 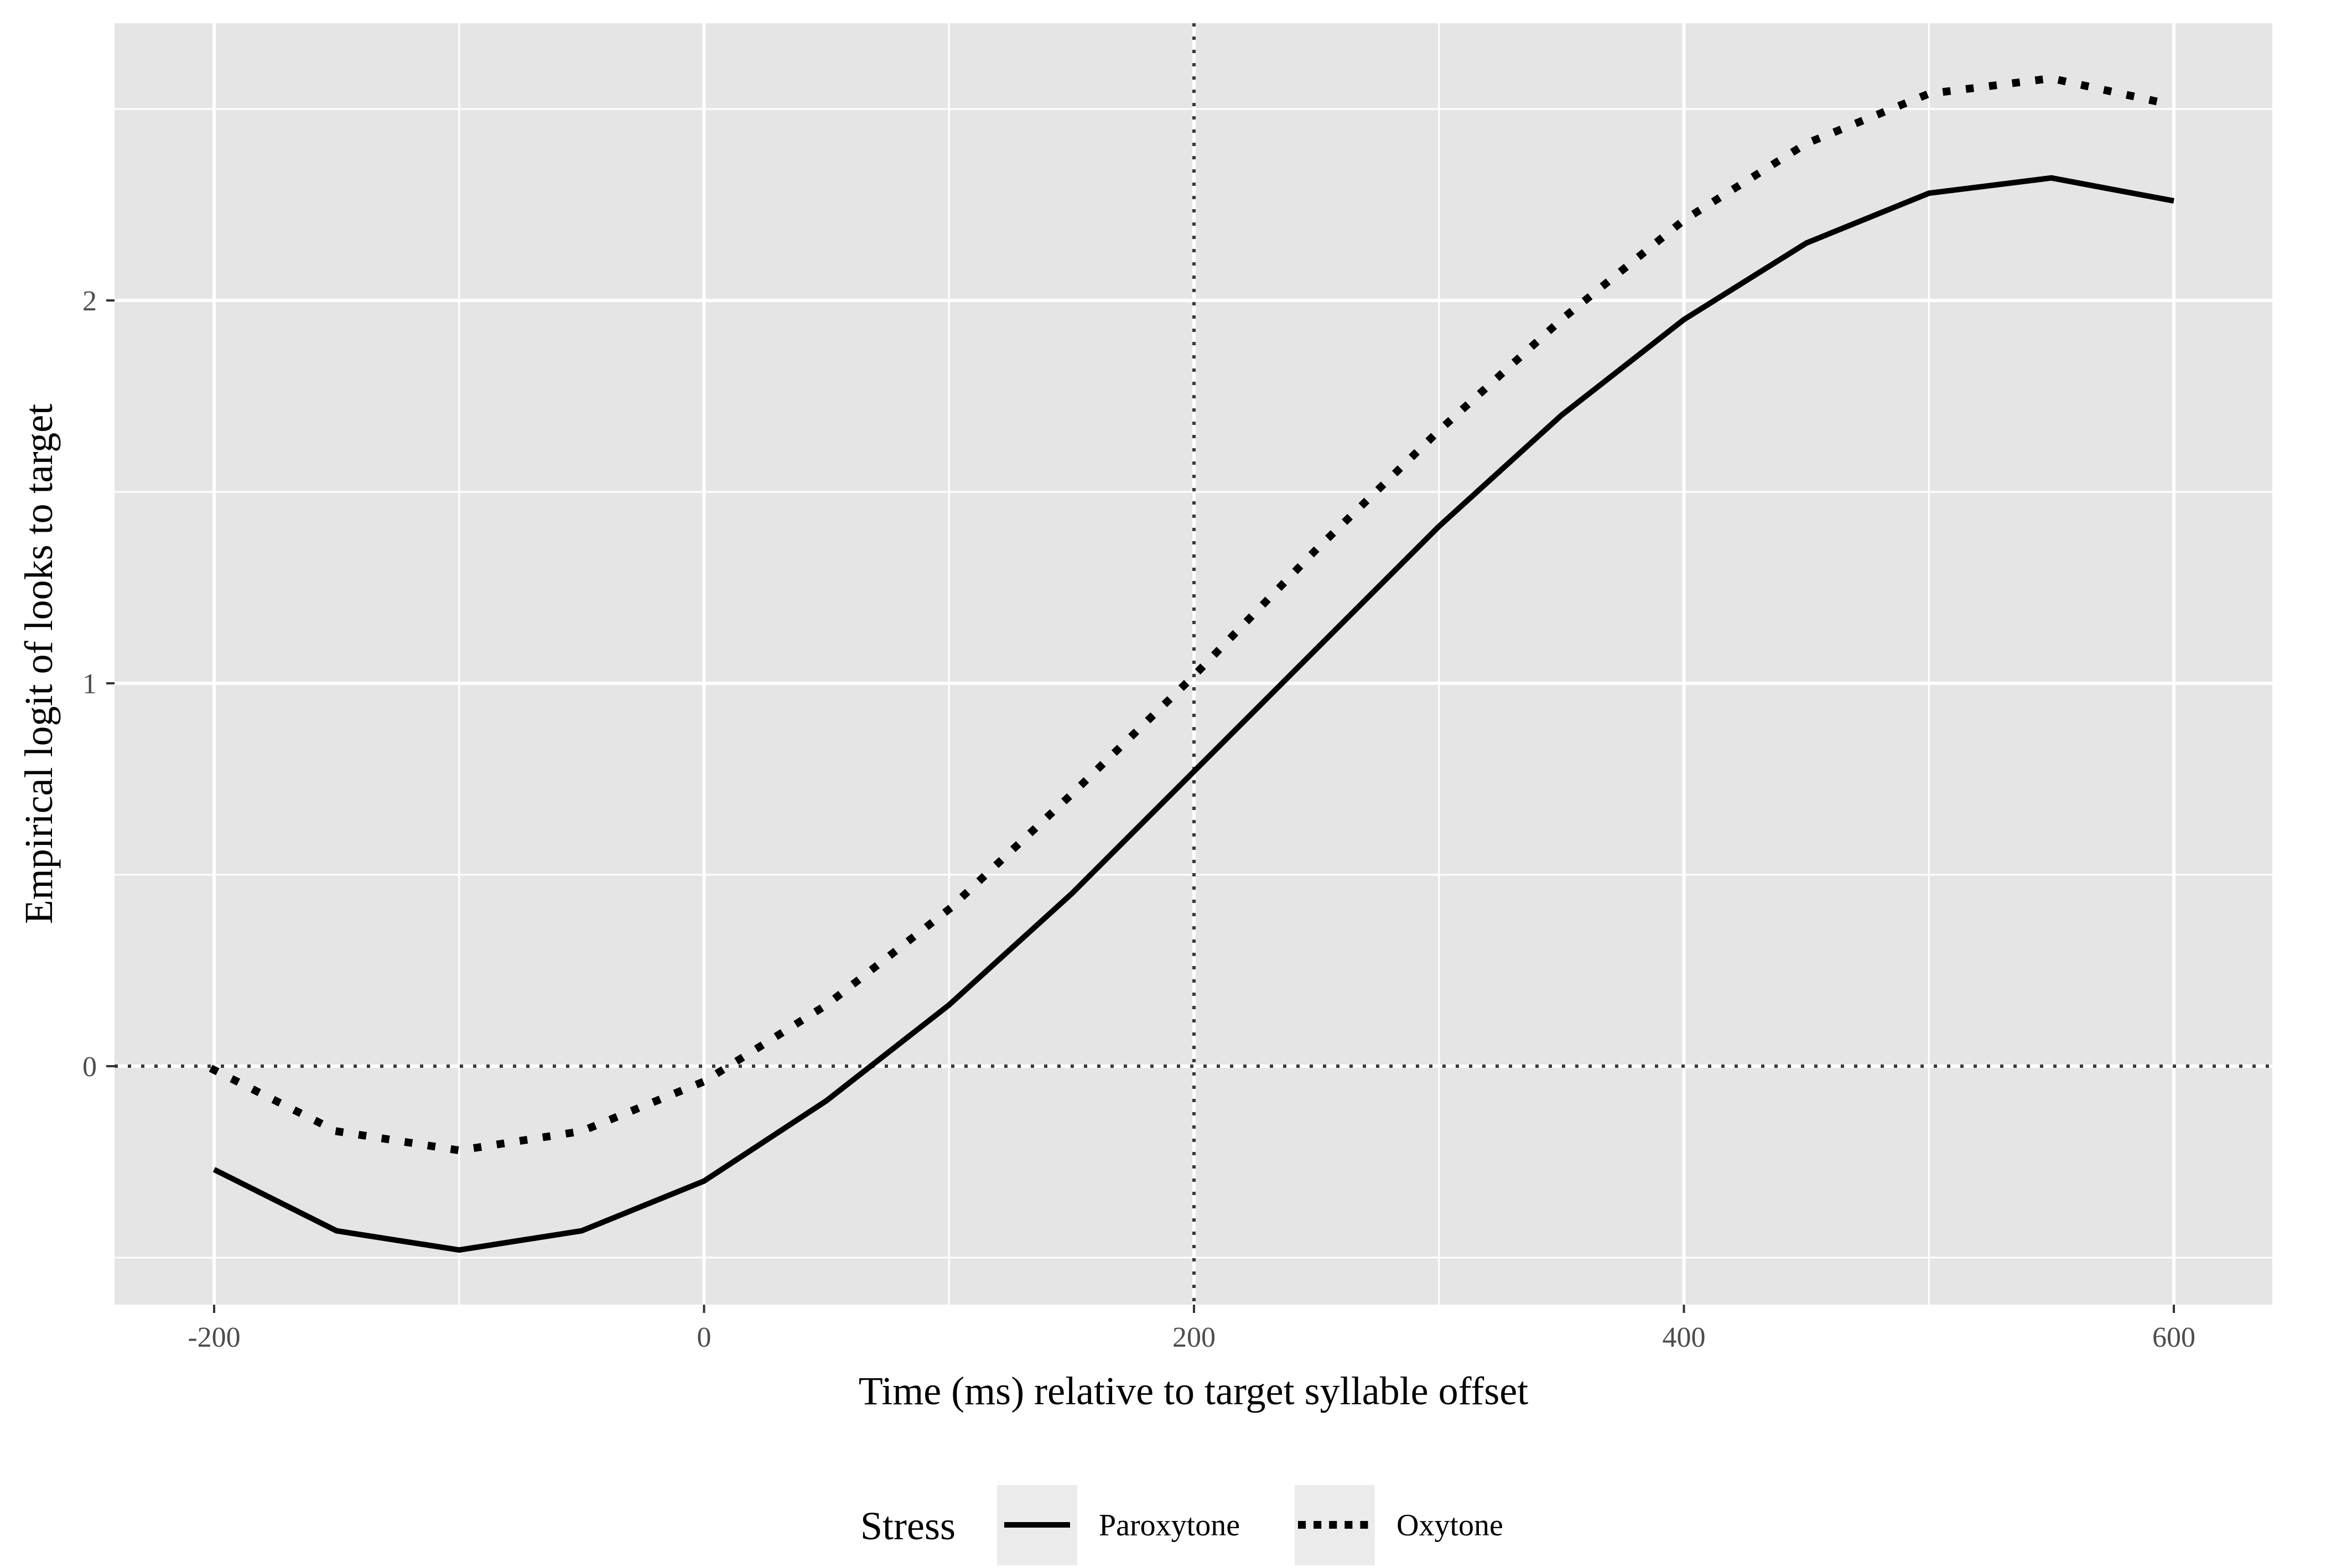 What do you see at coordinates (39, 665) in the screenshot?
I see `y-axis-title: Empirical logit of looks to target` at bounding box center [39, 665].